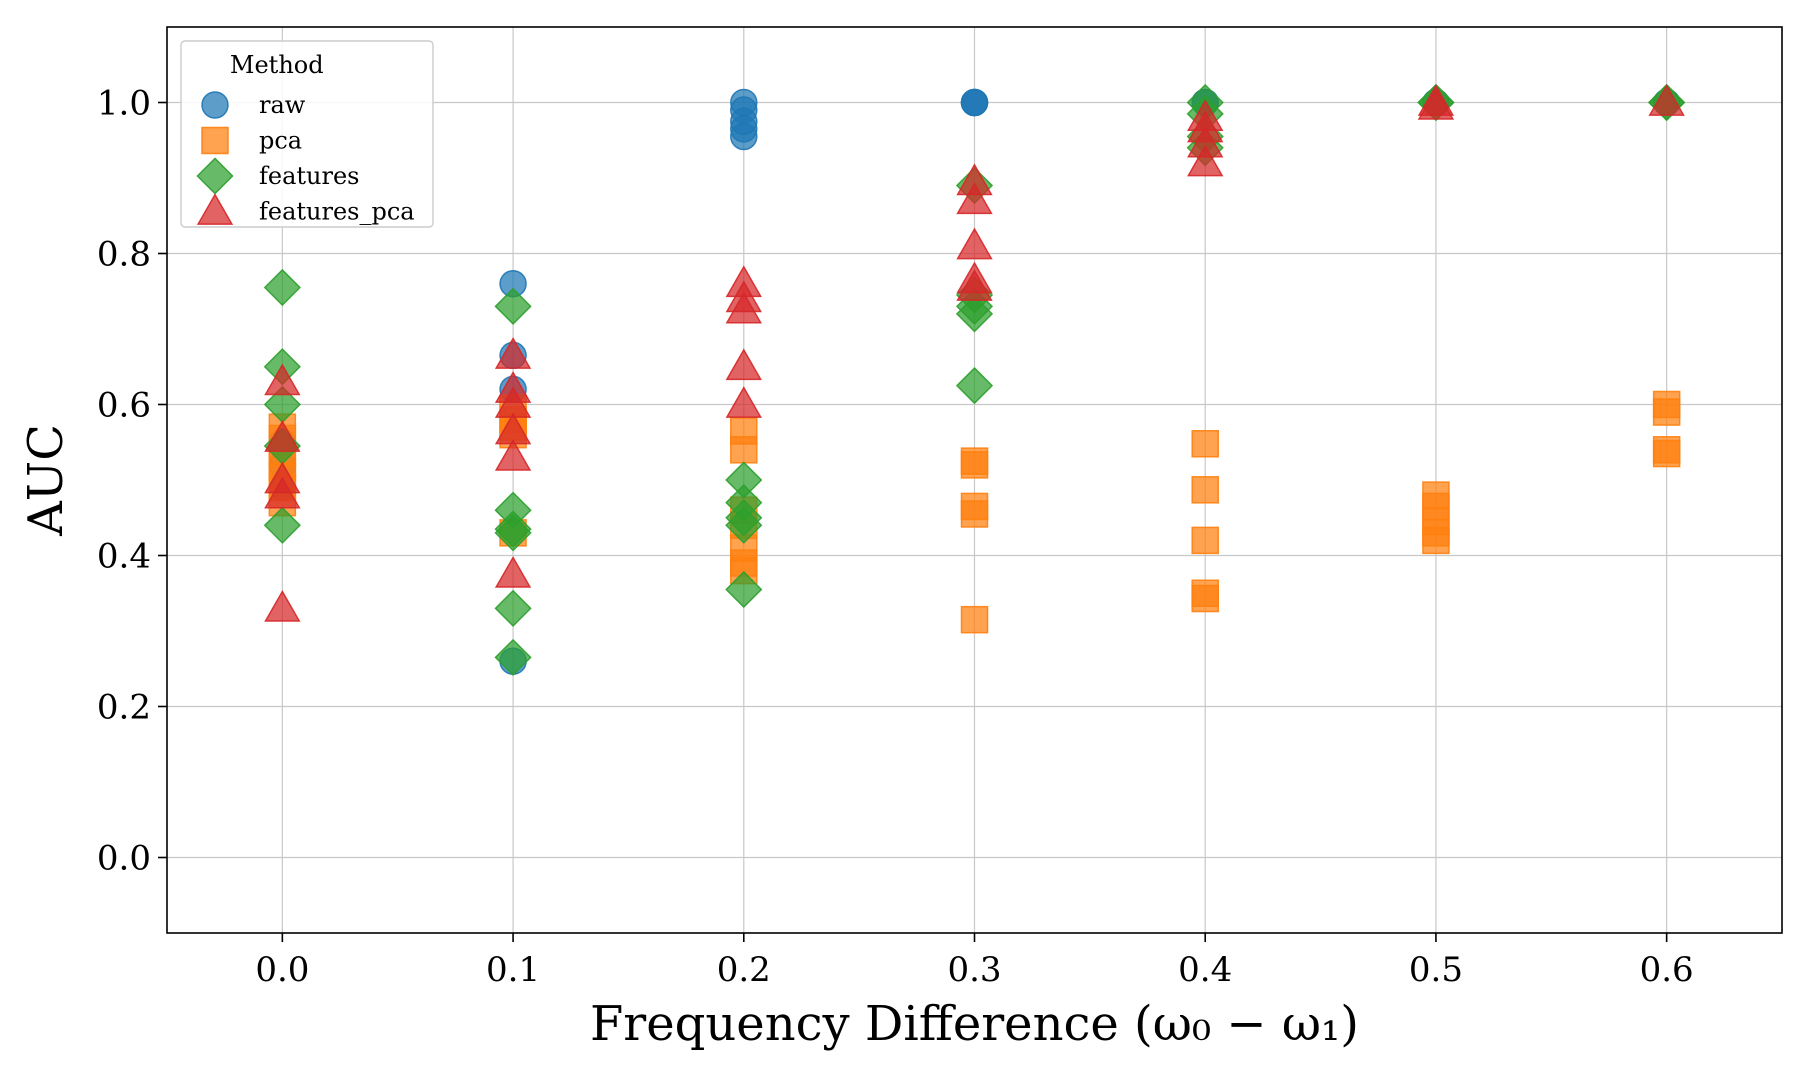 This screenshot has width=1800, height=1080. I want to click on legend-item-features_pca: features_pca, so click(305, 209).